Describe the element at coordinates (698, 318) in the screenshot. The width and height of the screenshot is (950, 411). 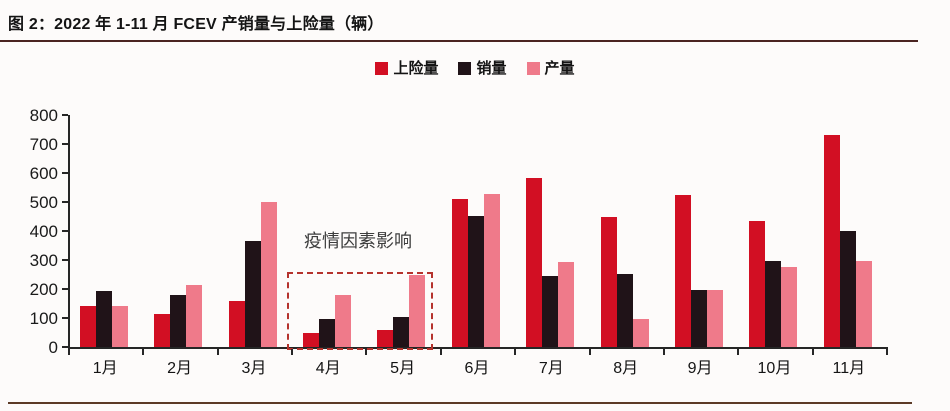
I see `bar-sales-9月` at that location.